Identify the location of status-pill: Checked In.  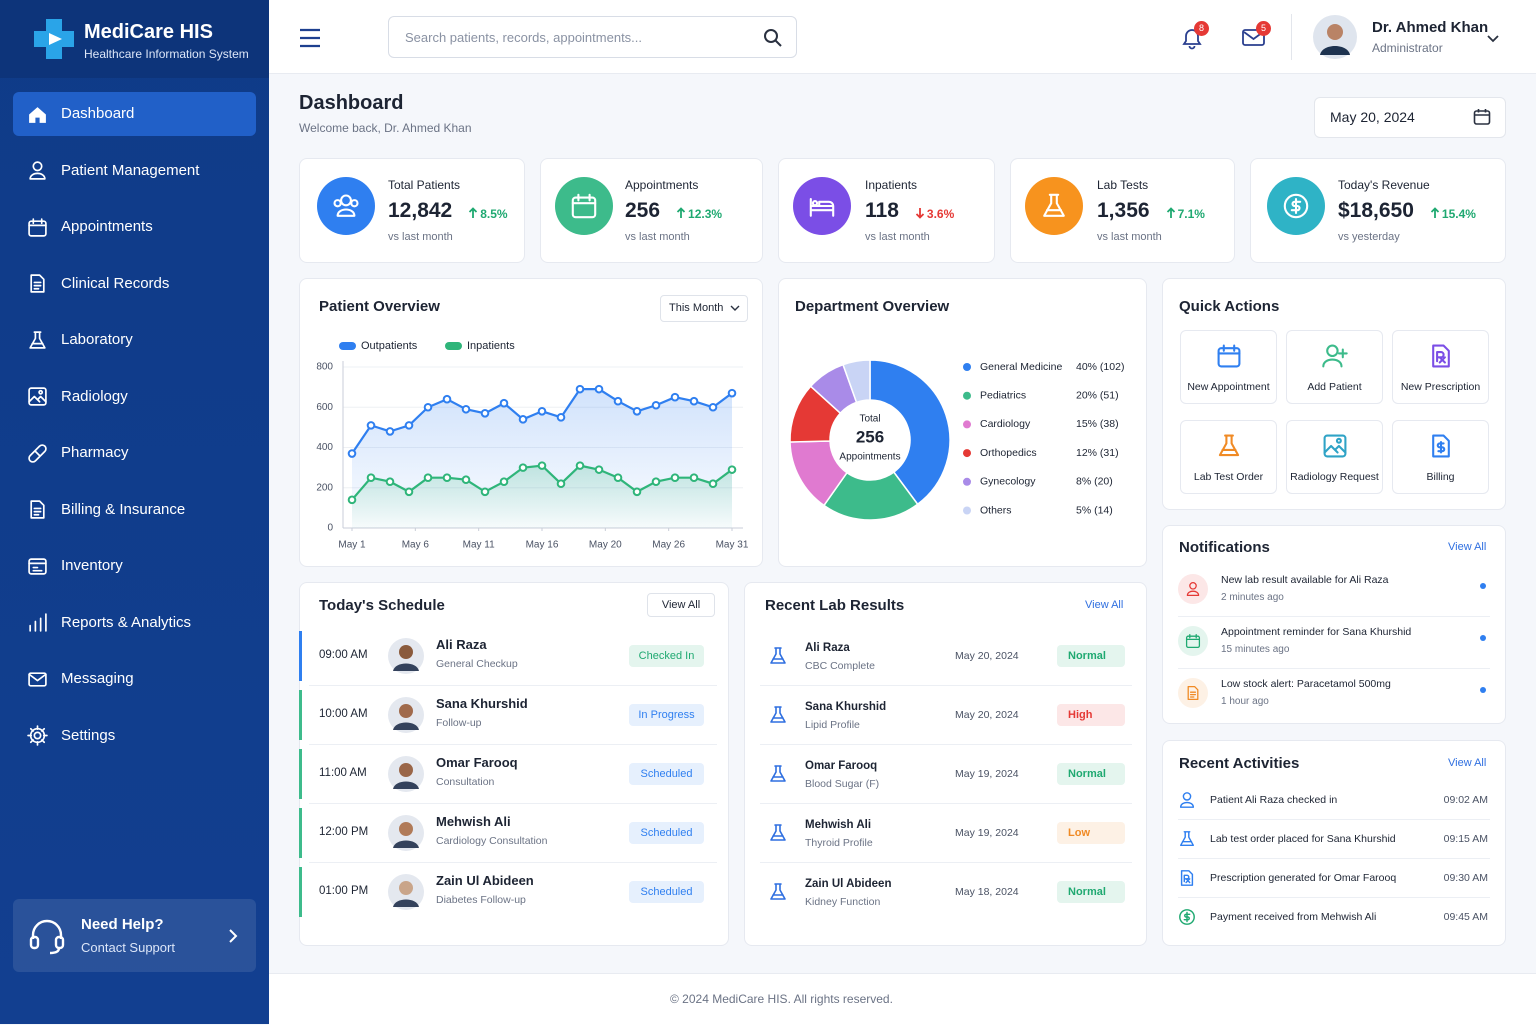
(666, 656).